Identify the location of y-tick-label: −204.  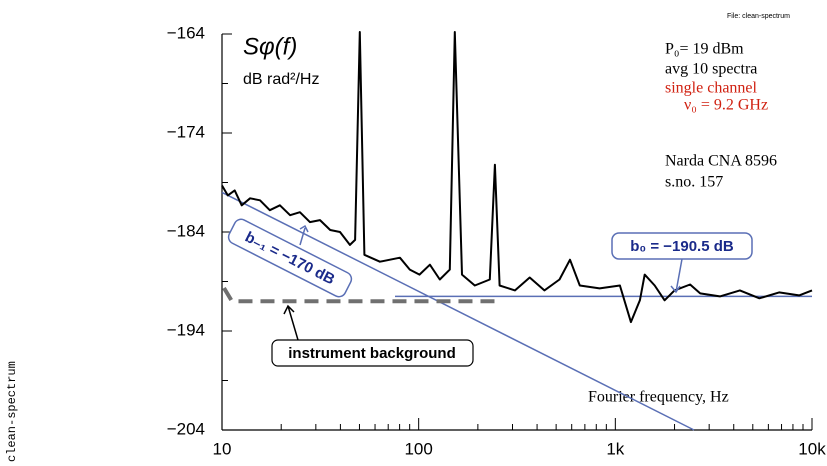
(186, 428).